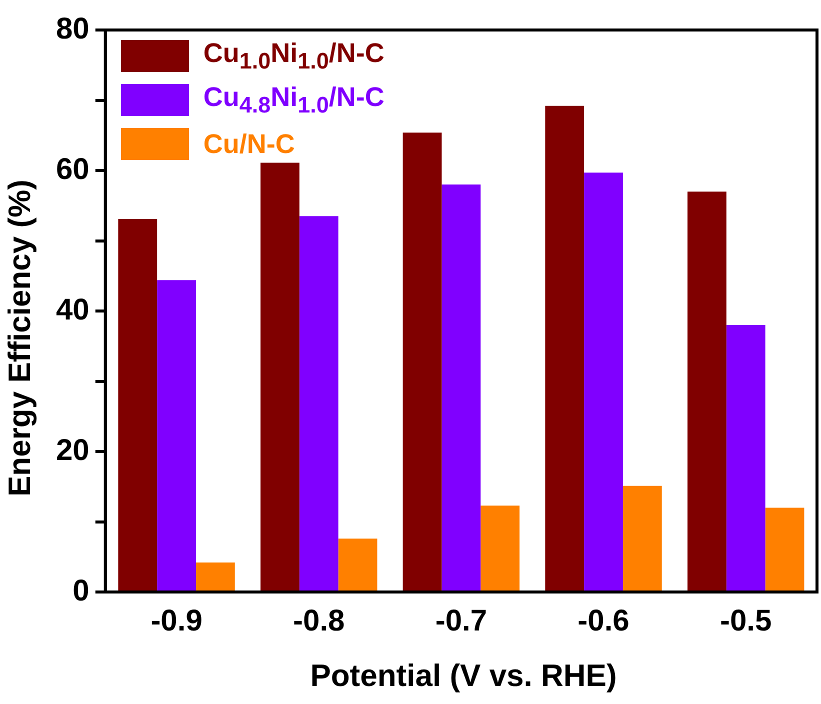 The image size is (821, 704). What do you see at coordinates (73, 169) in the screenshot?
I see `y-tick-label: 60` at bounding box center [73, 169].